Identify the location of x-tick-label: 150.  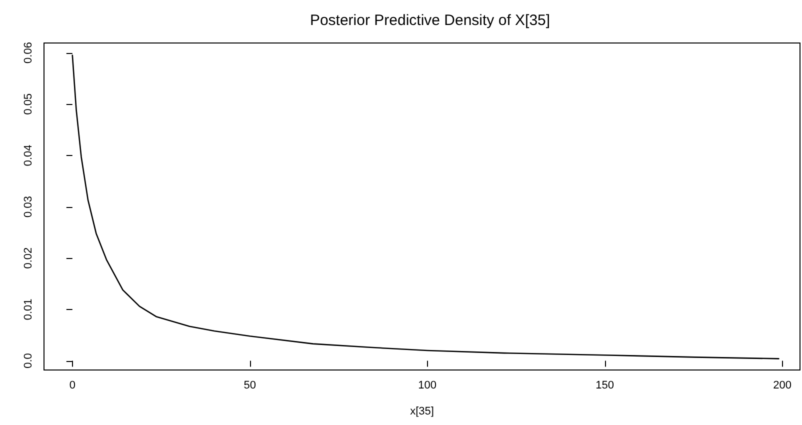
(605, 386).